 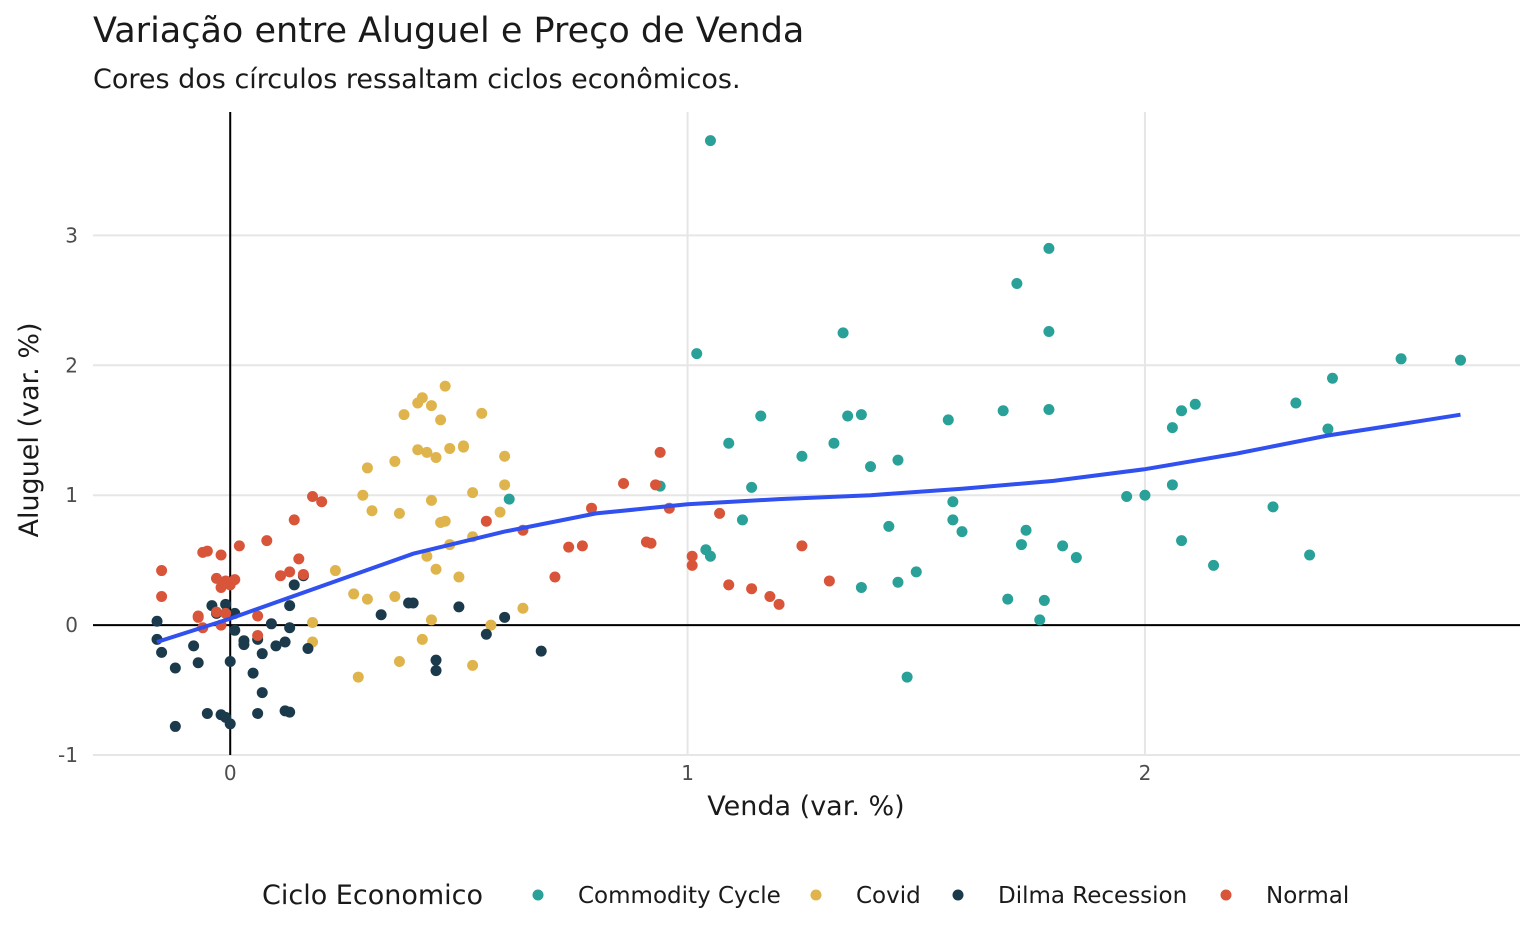 What do you see at coordinates (679, 896) in the screenshot?
I see `legend-label-commodity-cycle: Commodity Cycle` at bounding box center [679, 896].